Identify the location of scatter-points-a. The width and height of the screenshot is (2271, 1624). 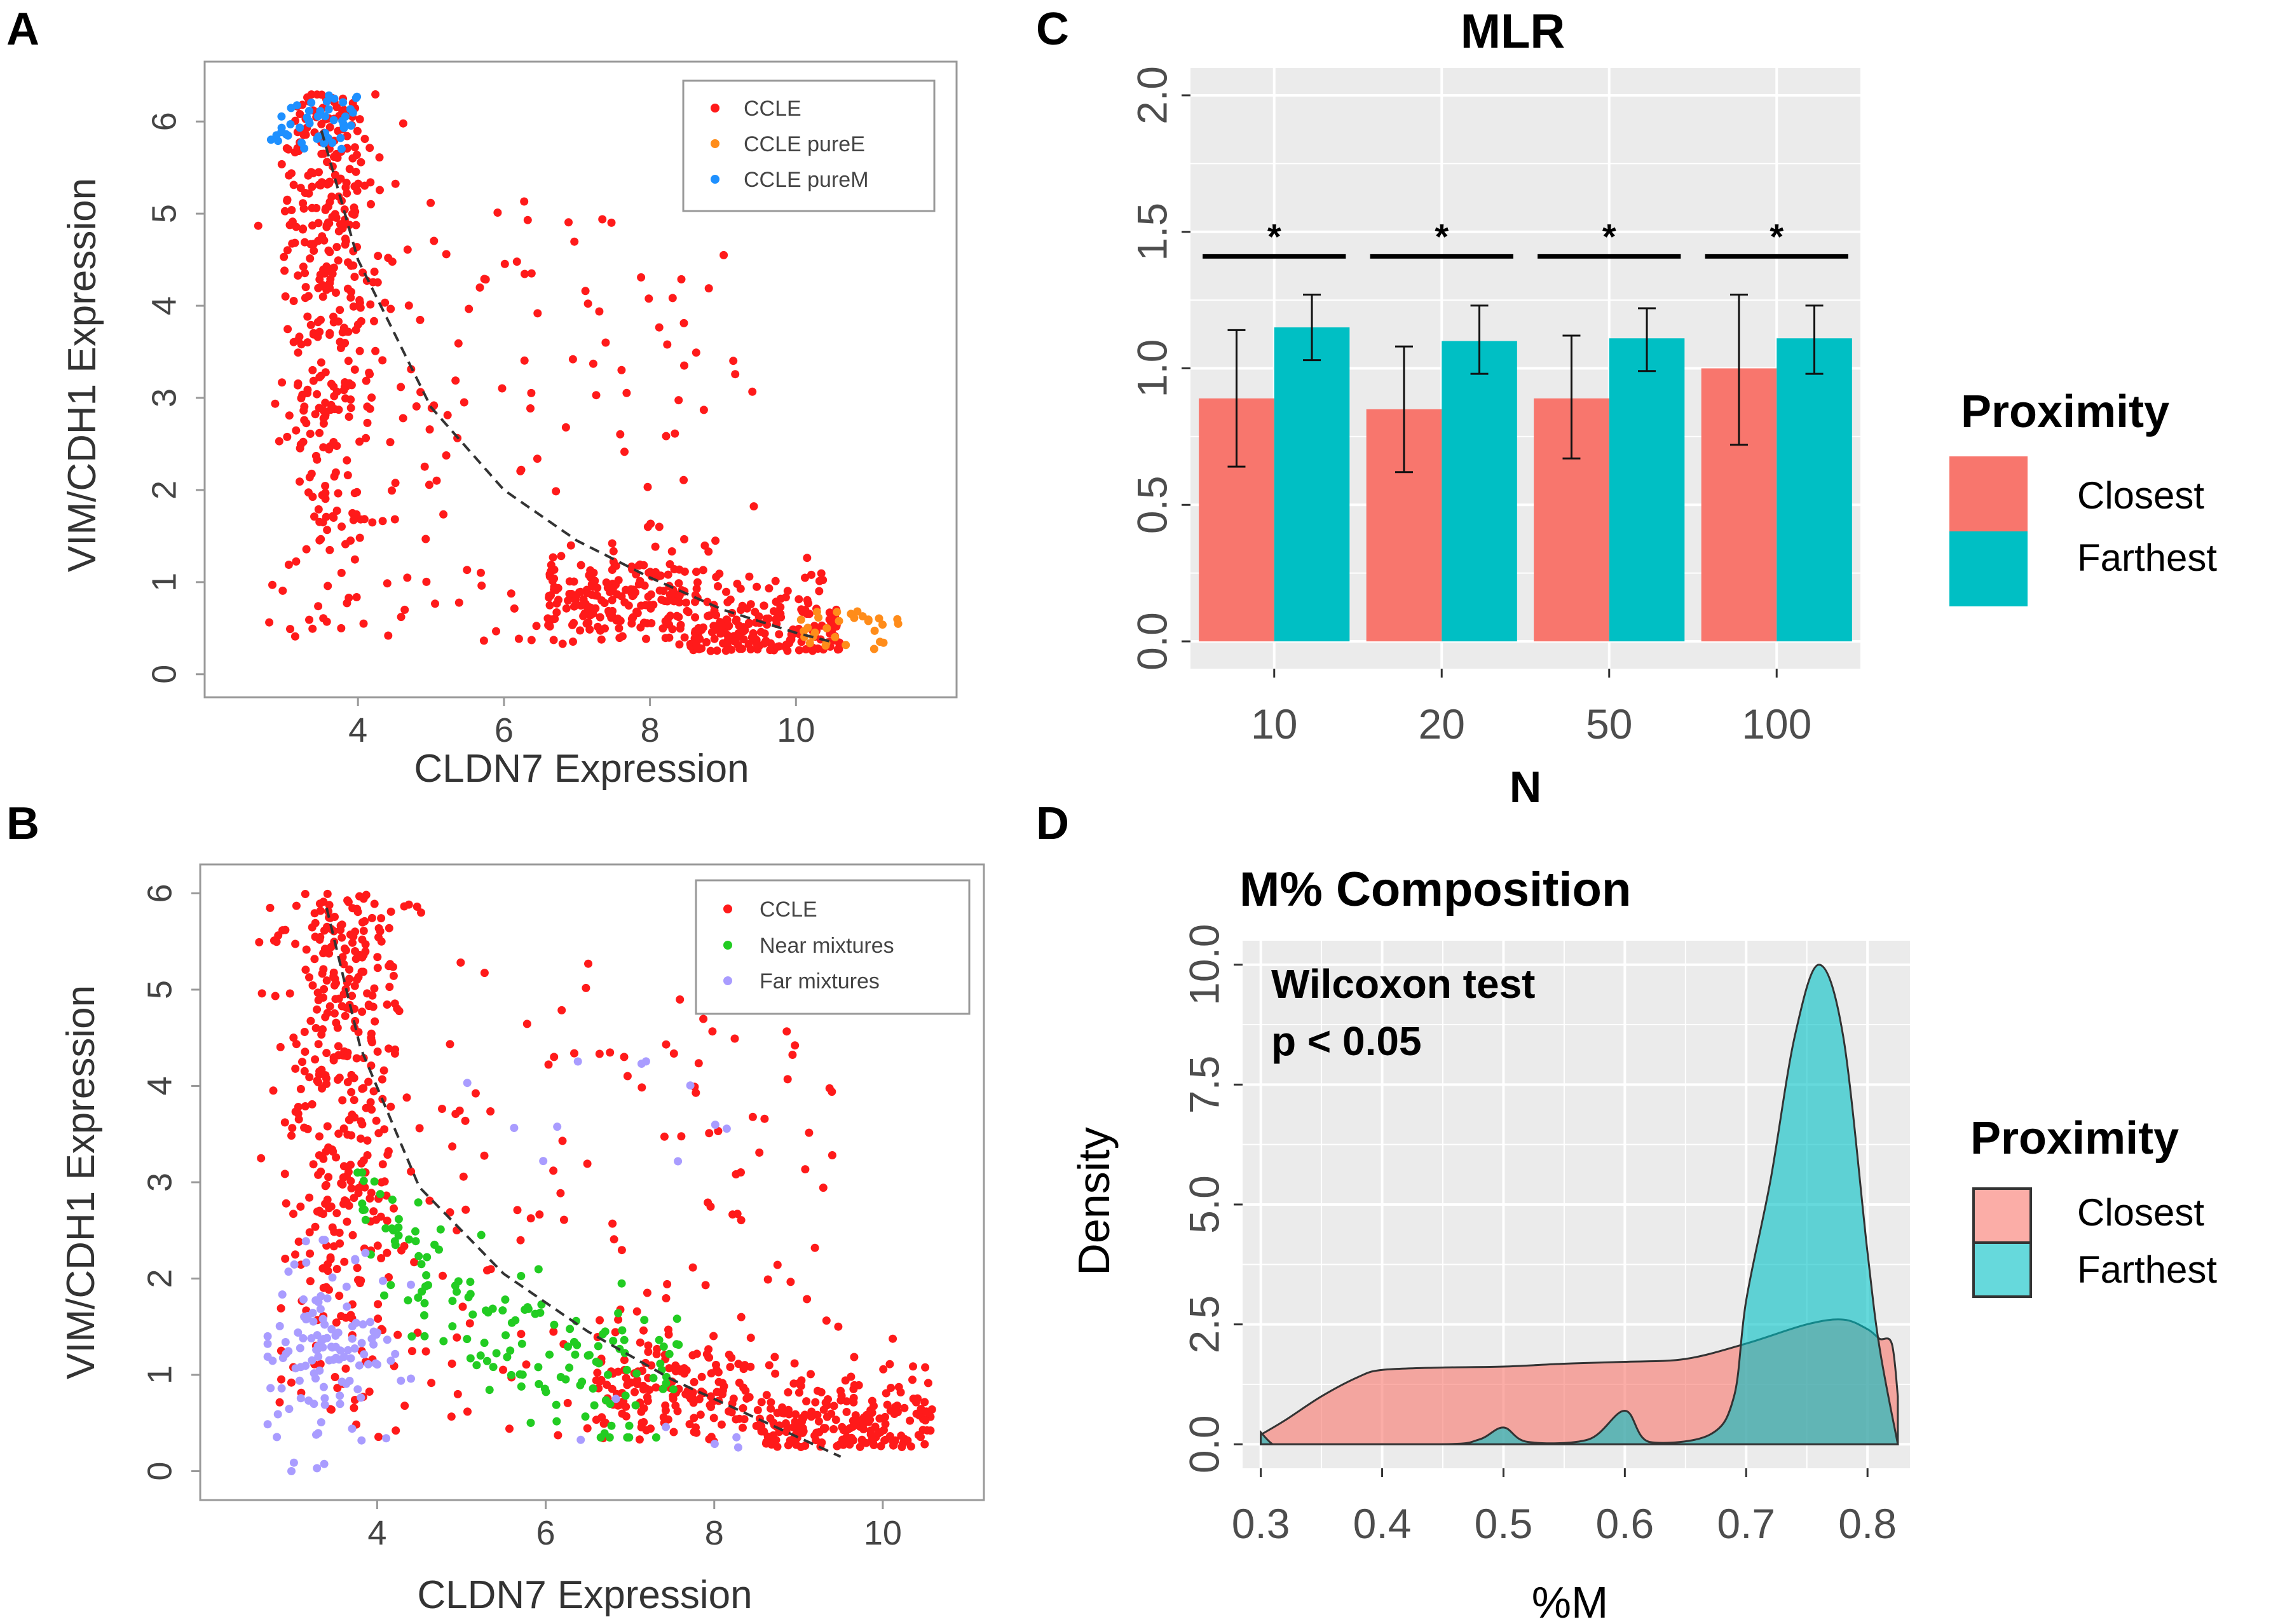
(578, 373).